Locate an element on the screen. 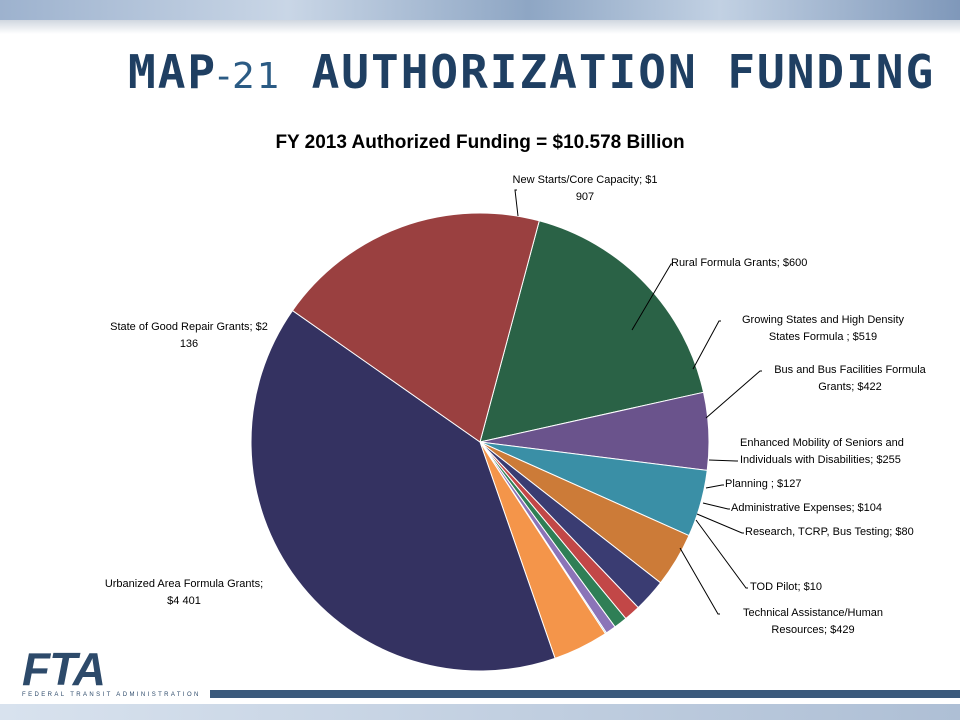 The image size is (960, 720). data-label-line: New Starts/Core Capacity; $1 is located at coordinates (585, 180).